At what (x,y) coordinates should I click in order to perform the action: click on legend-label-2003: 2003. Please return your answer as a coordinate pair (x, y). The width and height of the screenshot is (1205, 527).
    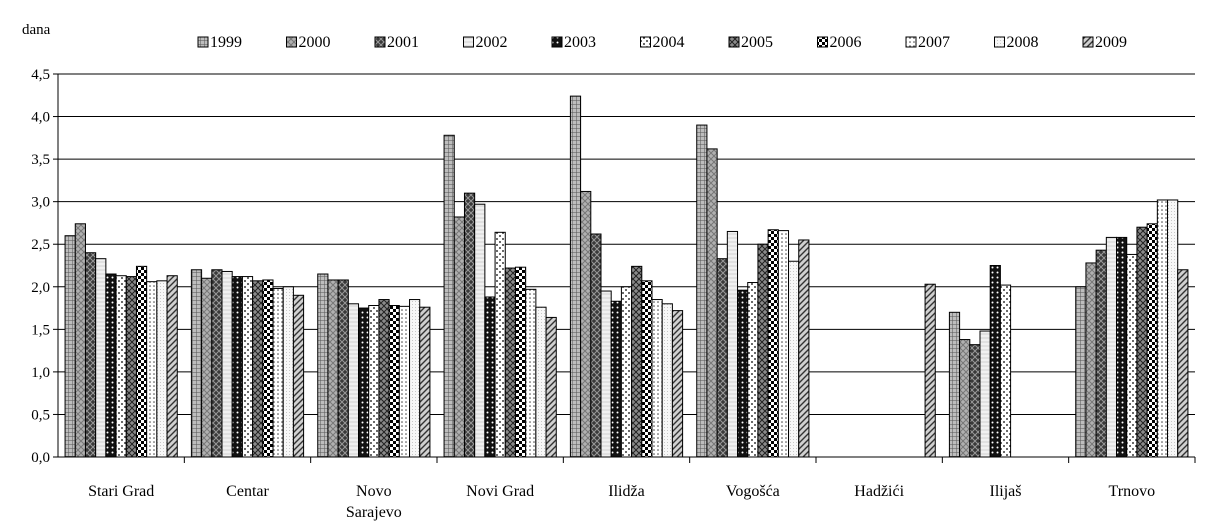
    Looking at the image, I should click on (580, 42).